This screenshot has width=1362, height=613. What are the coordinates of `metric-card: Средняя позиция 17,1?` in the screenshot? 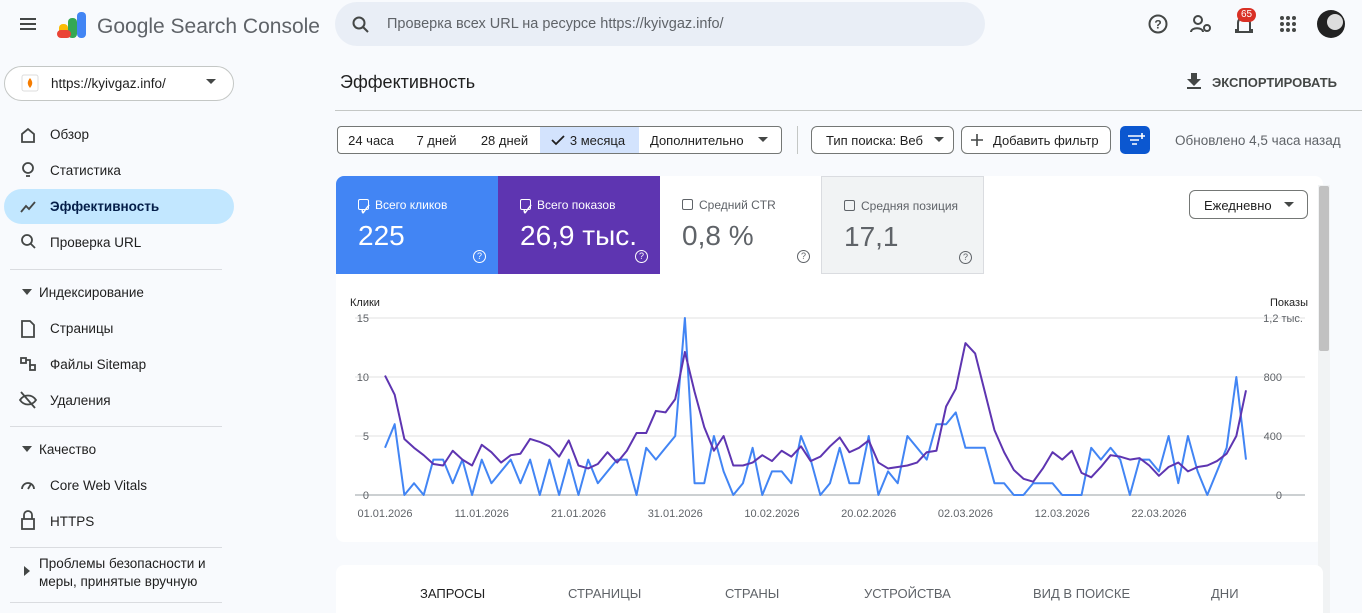 It's located at (903, 225).